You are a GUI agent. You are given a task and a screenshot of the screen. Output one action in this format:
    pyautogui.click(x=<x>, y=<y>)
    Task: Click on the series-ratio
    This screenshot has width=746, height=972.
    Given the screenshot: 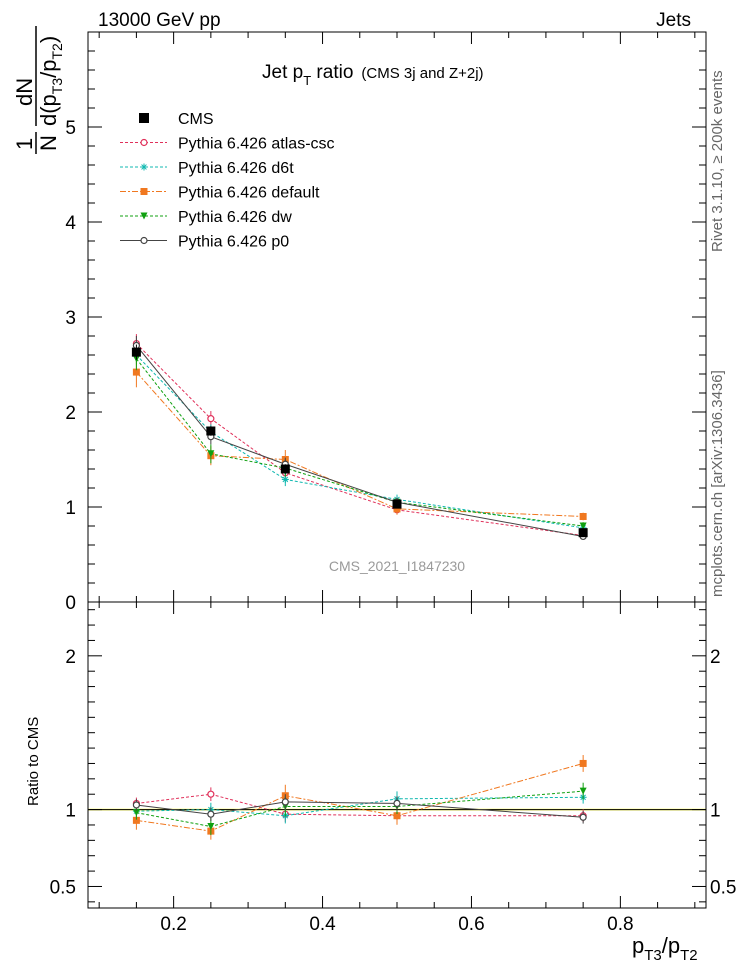 What is the action you would take?
    pyautogui.click(x=397, y=797)
    